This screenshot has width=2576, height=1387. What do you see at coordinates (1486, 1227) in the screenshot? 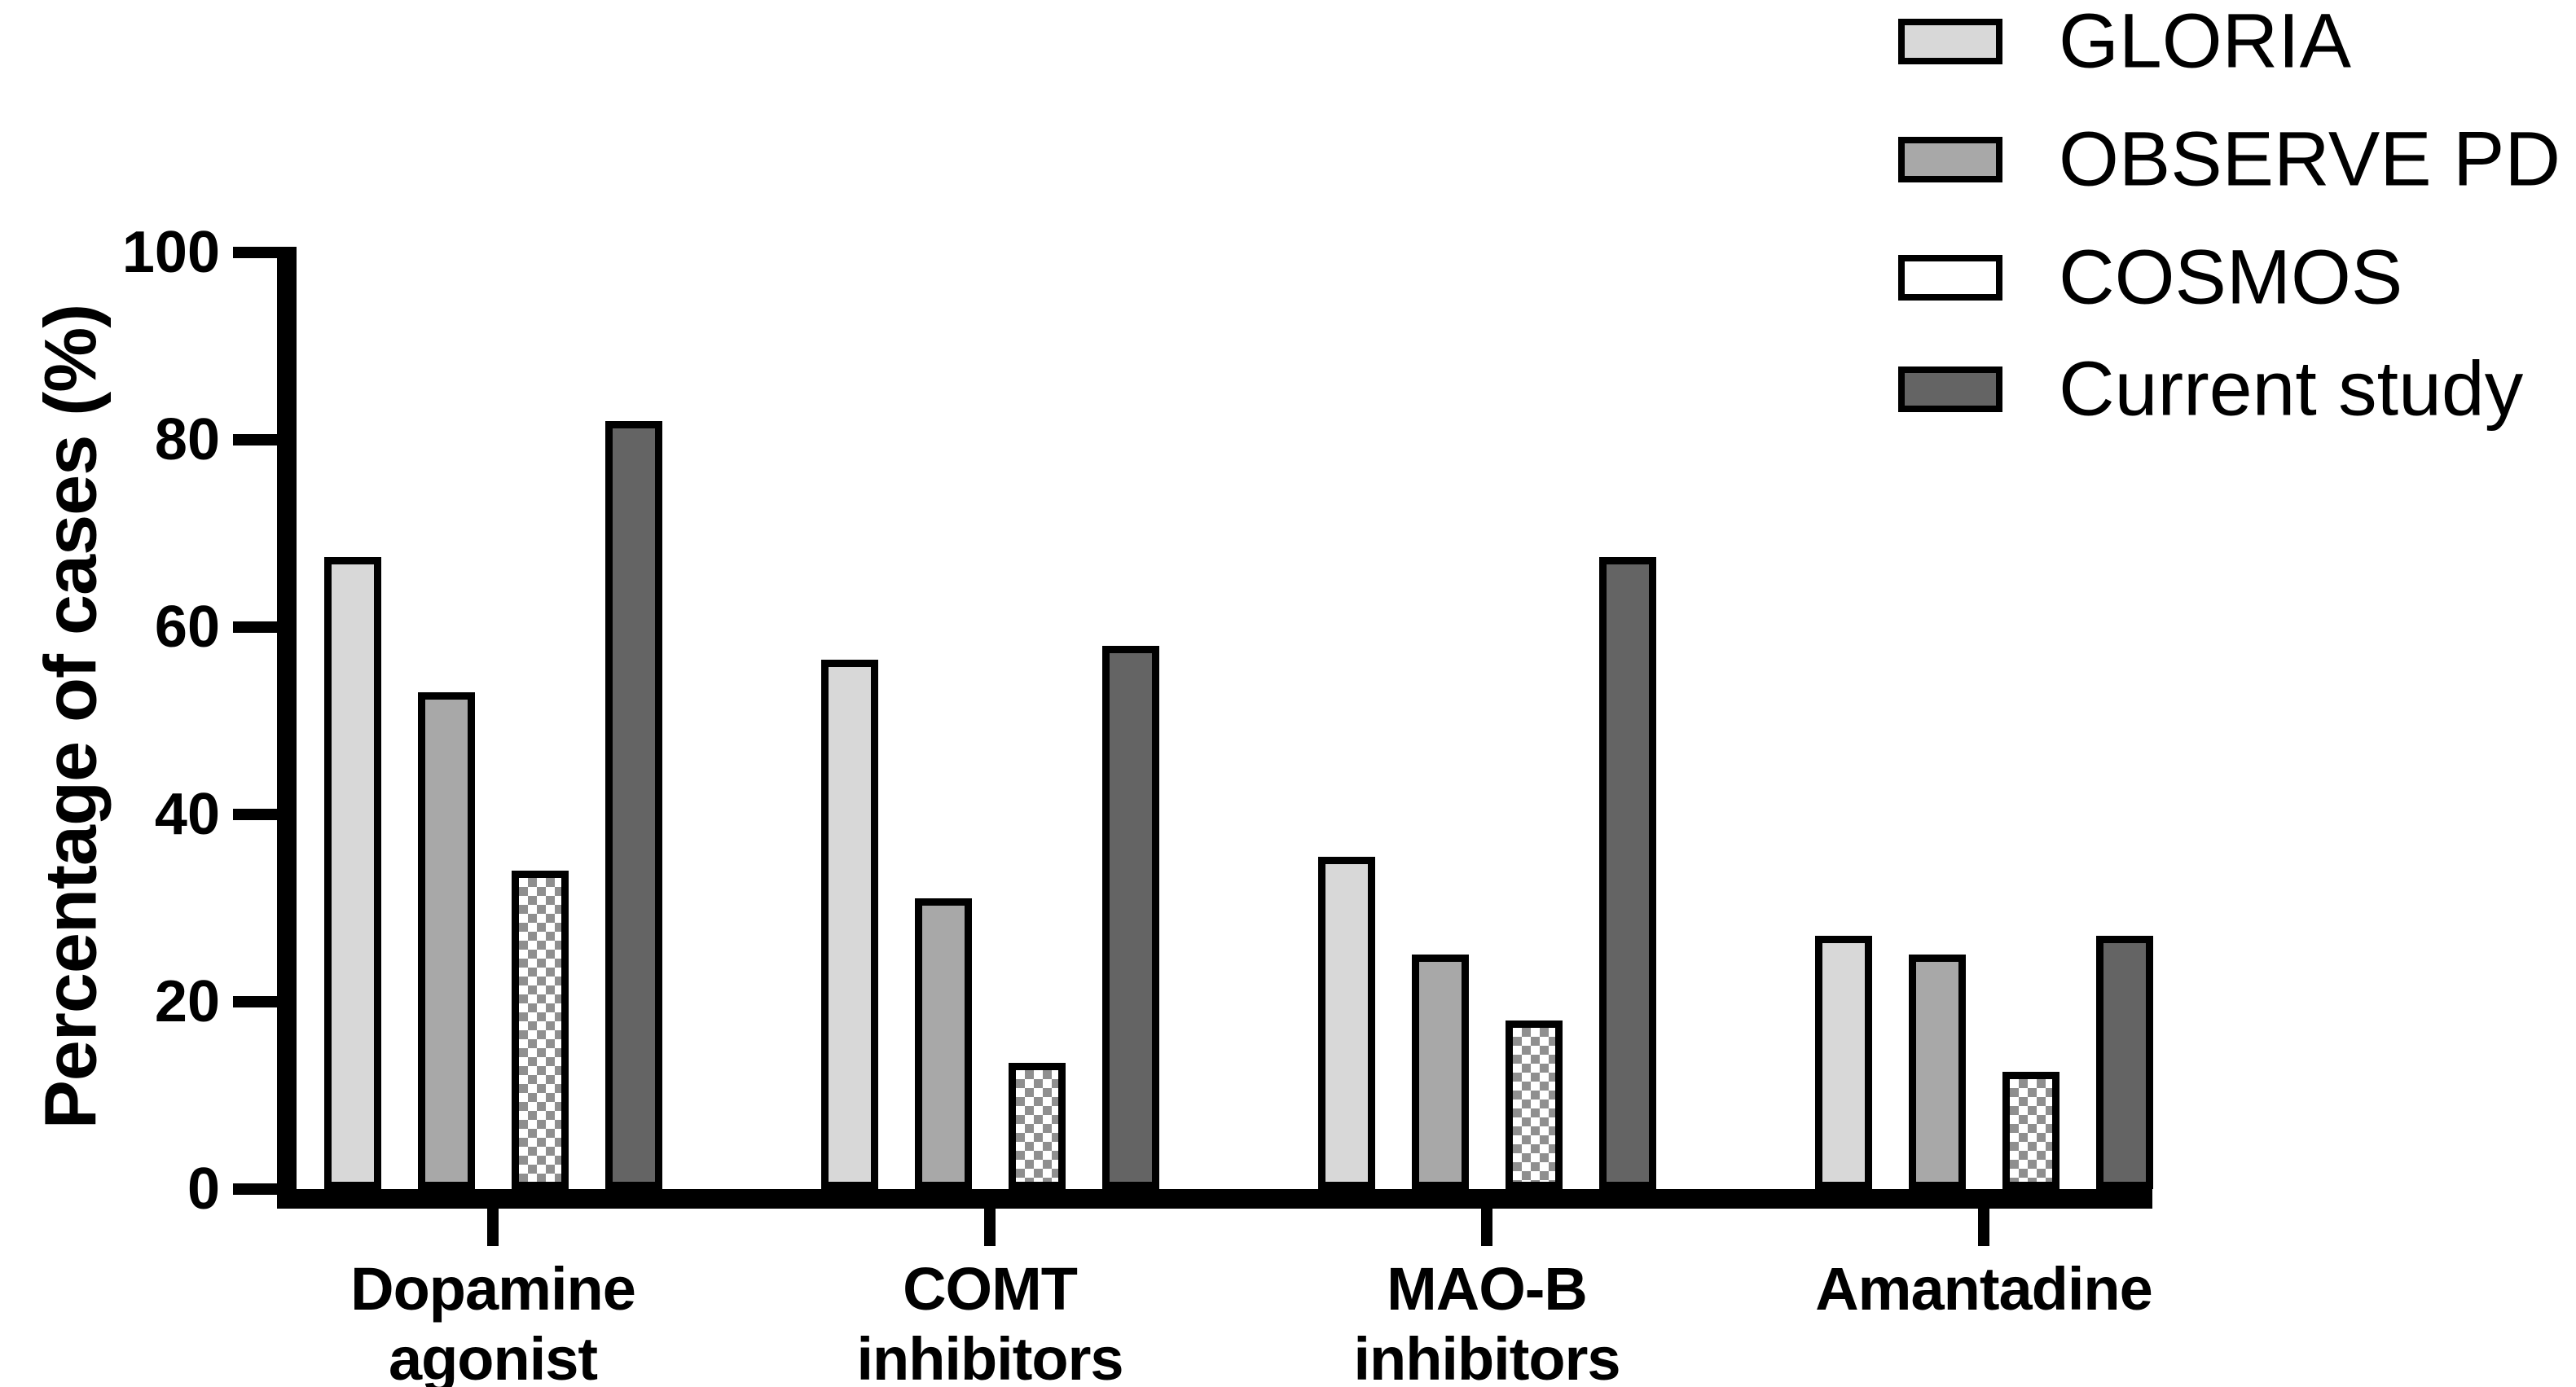
I see `x-tick-mark-mao-b-inhibitors` at bounding box center [1486, 1227].